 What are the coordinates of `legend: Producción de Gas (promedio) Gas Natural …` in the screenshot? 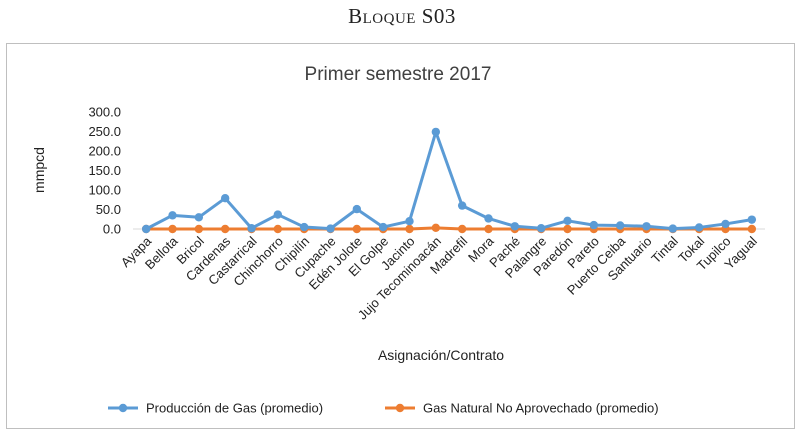 It's located at (383, 408).